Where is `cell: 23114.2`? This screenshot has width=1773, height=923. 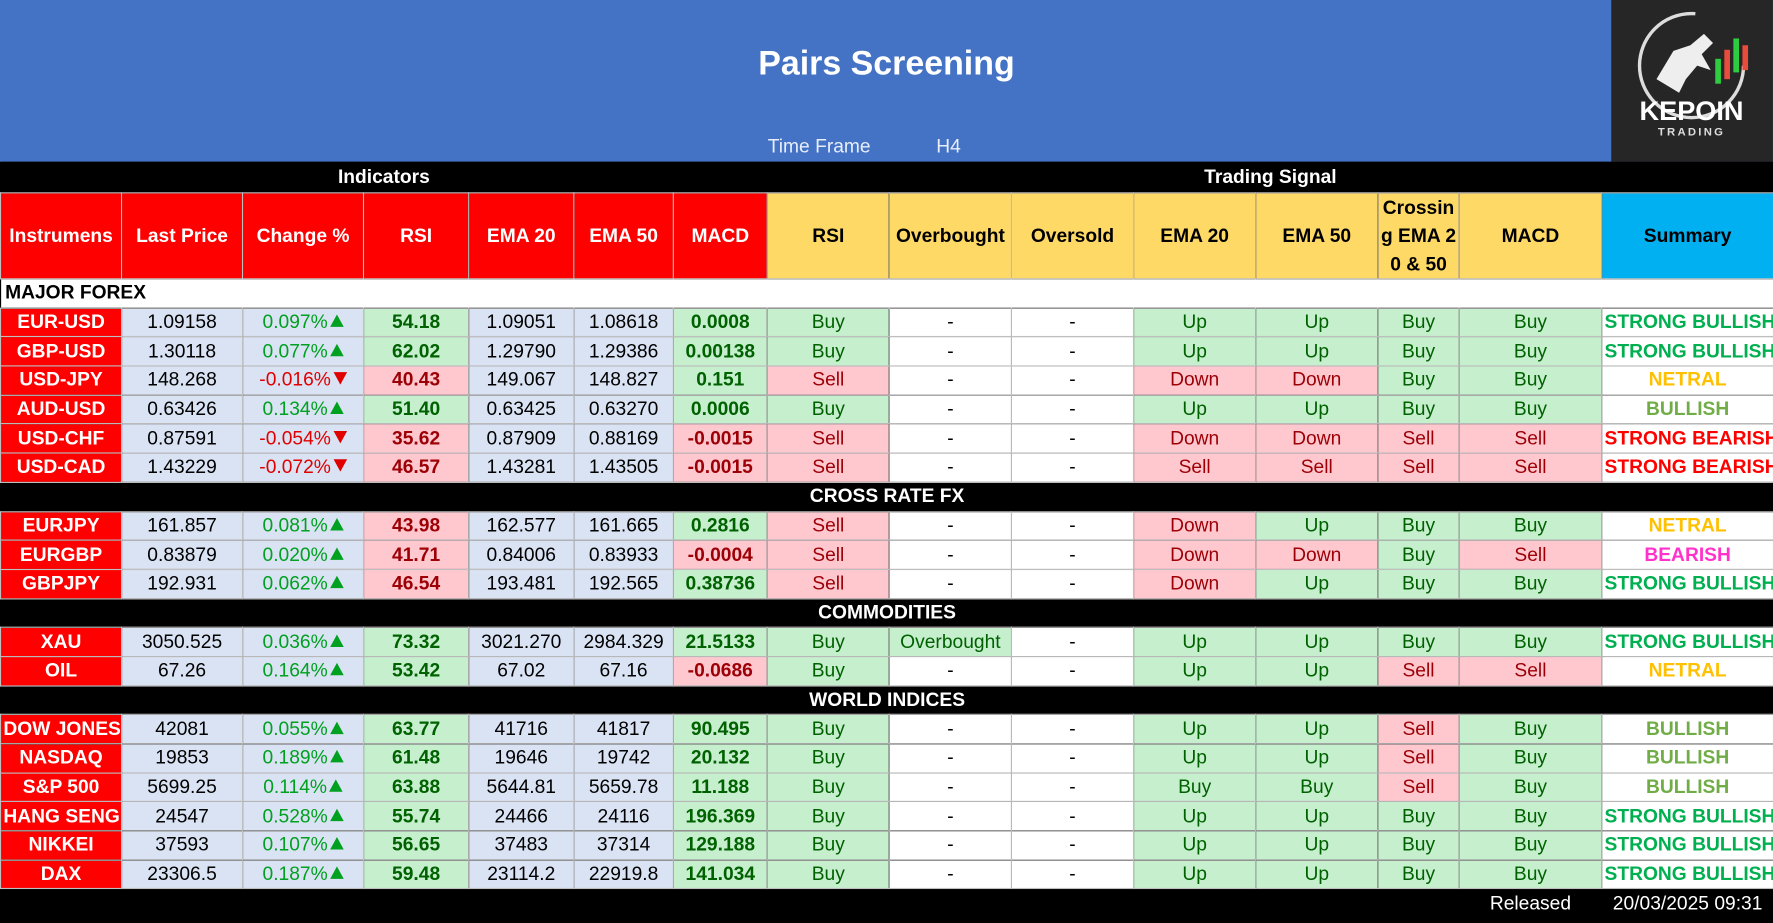 cell: 23114.2 is located at coordinates (521, 874).